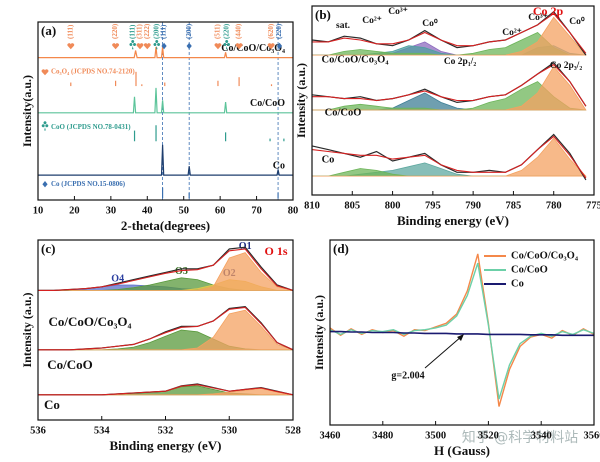 The image size is (600, 462). Describe the element at coordinates (407, 375) in the screenshot. I see `g-annotation: g=2.004` at that location.